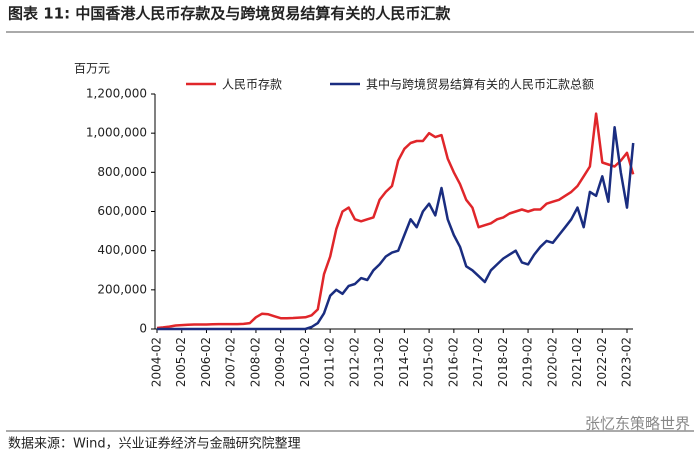  I want to click on y-tick-label: 200,000, so click(122, 289).